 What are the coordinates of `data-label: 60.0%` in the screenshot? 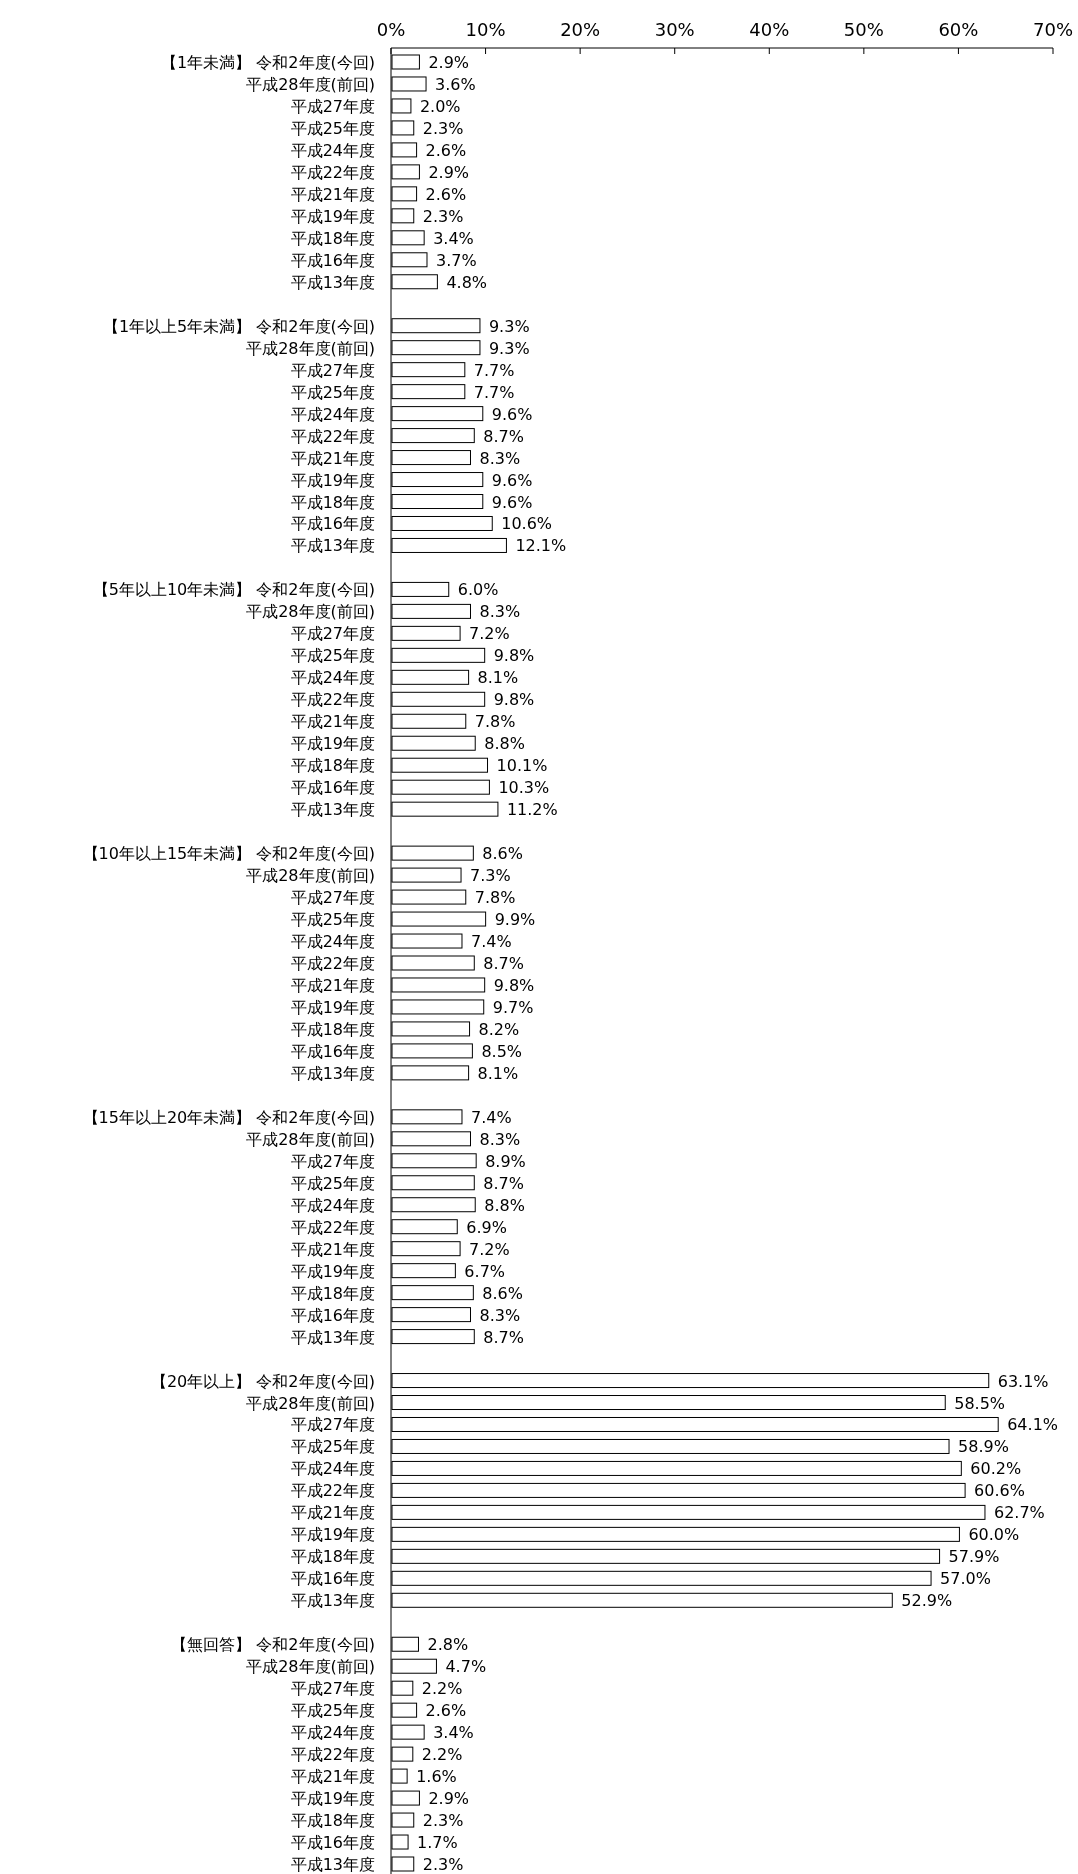 It's located at (994, 1535).